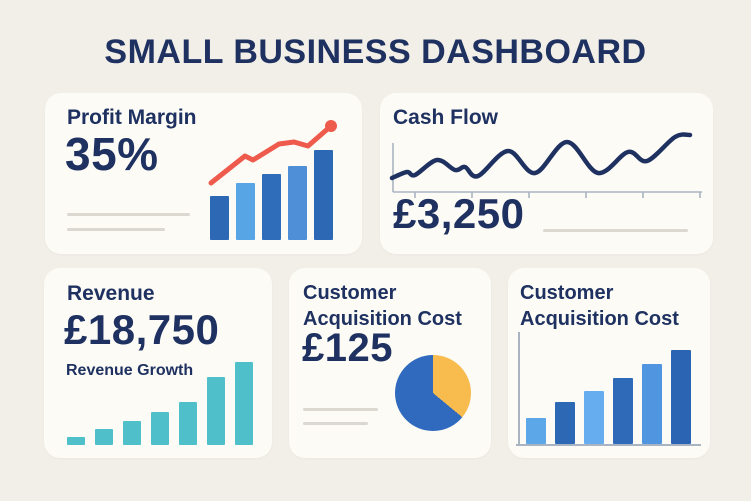  I want to click on trend-line-overlay, so click(272, 153).